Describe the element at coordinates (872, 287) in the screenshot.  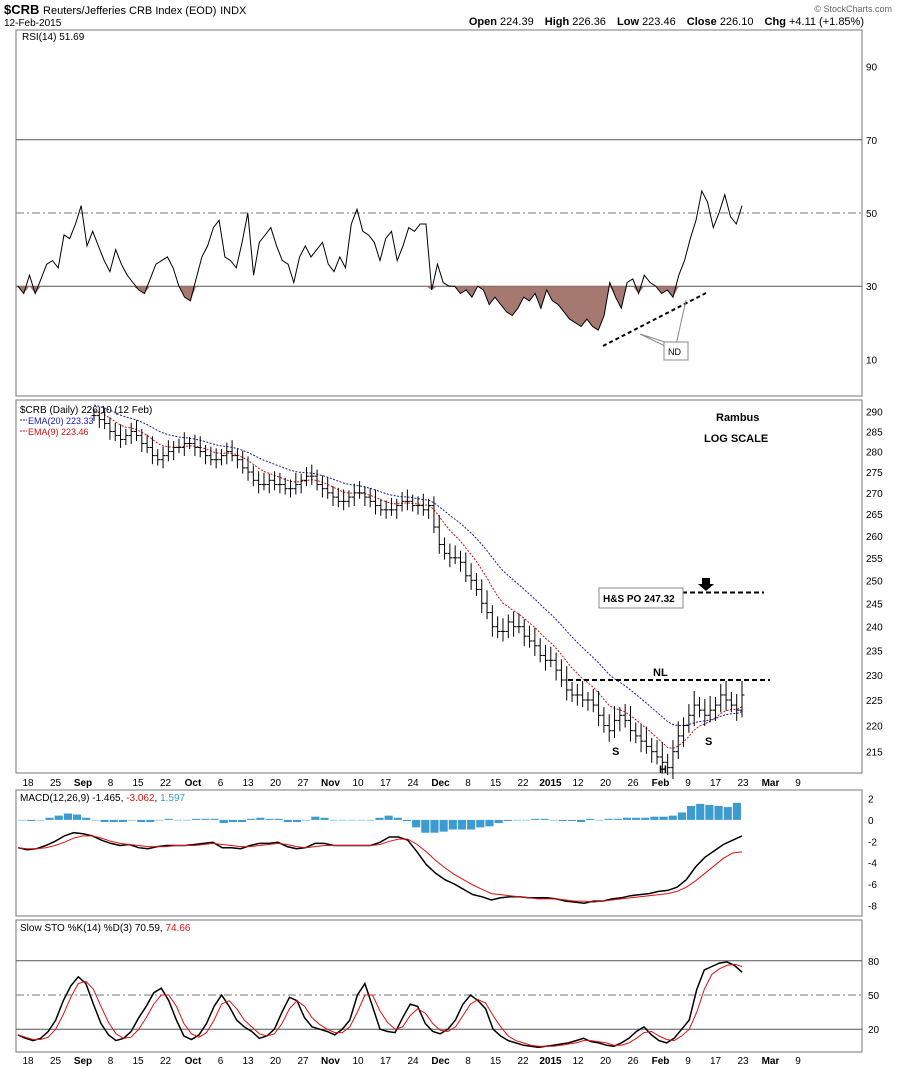
I see `rsi-tick-label: 30` at that location.